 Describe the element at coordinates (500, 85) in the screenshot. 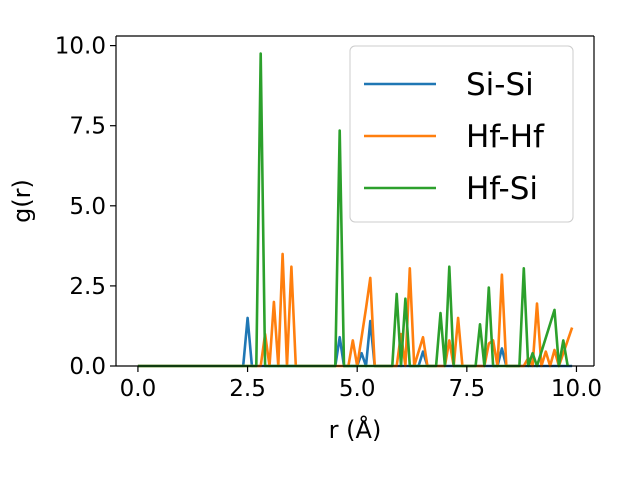

I see `legend-label-si-si: Si-Si` at that location.